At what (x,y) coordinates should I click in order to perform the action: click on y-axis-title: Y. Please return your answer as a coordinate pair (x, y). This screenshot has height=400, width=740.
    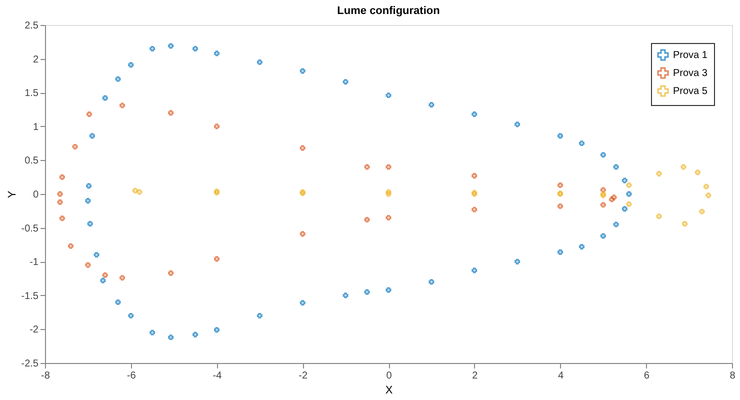
    Looking at the image, I should click on (12, 194).